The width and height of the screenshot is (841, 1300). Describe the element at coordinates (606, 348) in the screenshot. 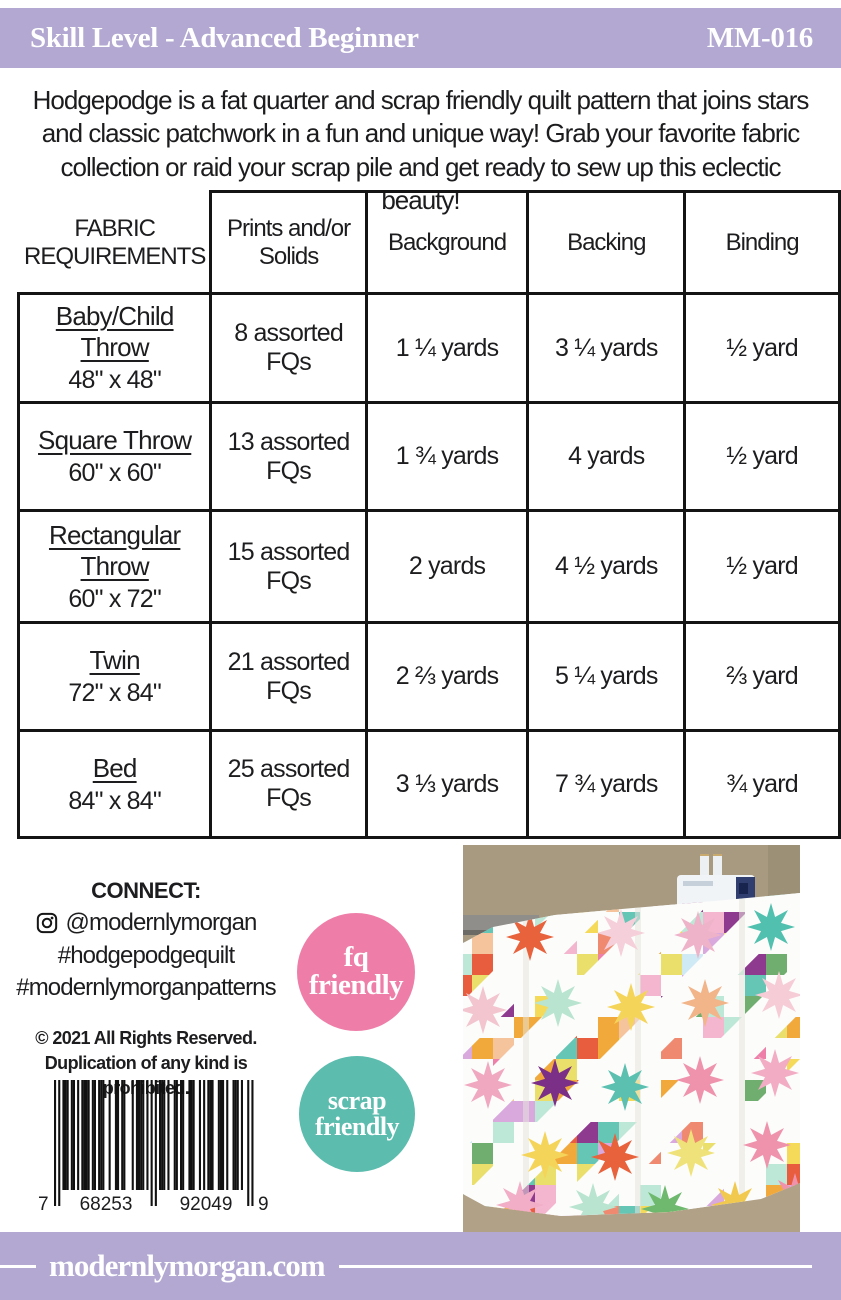

I see `backing-cell: 3 ¼ yards` at that location.